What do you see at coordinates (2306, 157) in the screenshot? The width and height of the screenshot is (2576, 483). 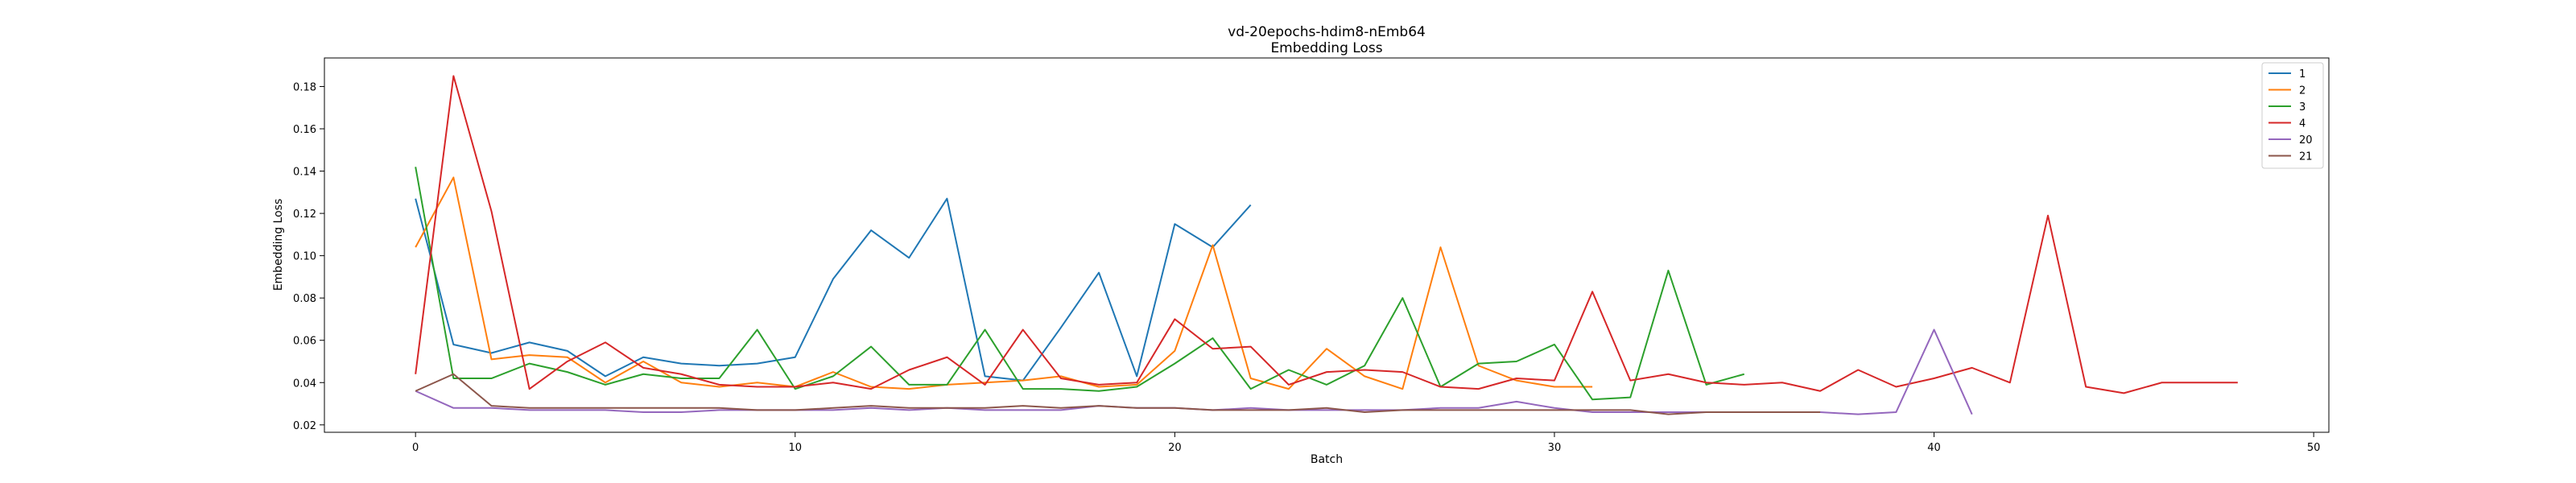 I see `legend-label: 21` at bounding box center [2306, 157].